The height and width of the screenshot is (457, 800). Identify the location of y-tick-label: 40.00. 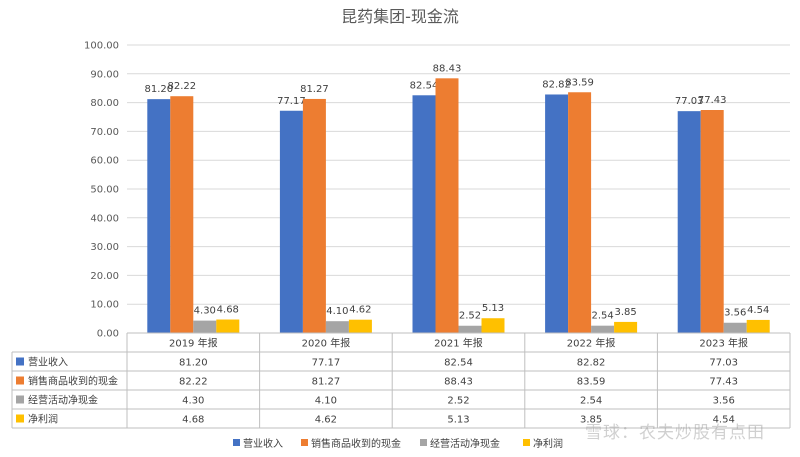
(104, 218).